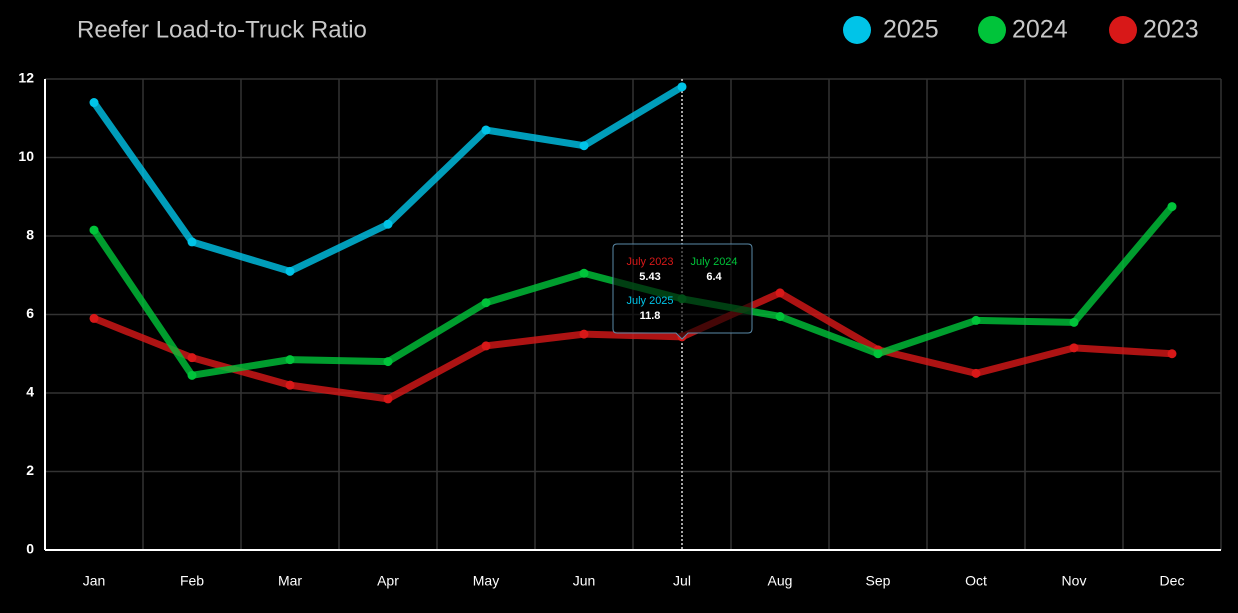 The width and height of the screenshot is (1238, 613). Describe the element at coordinates (30, 313) in the screenshot. I see `y-tick-label: 6` at that location.